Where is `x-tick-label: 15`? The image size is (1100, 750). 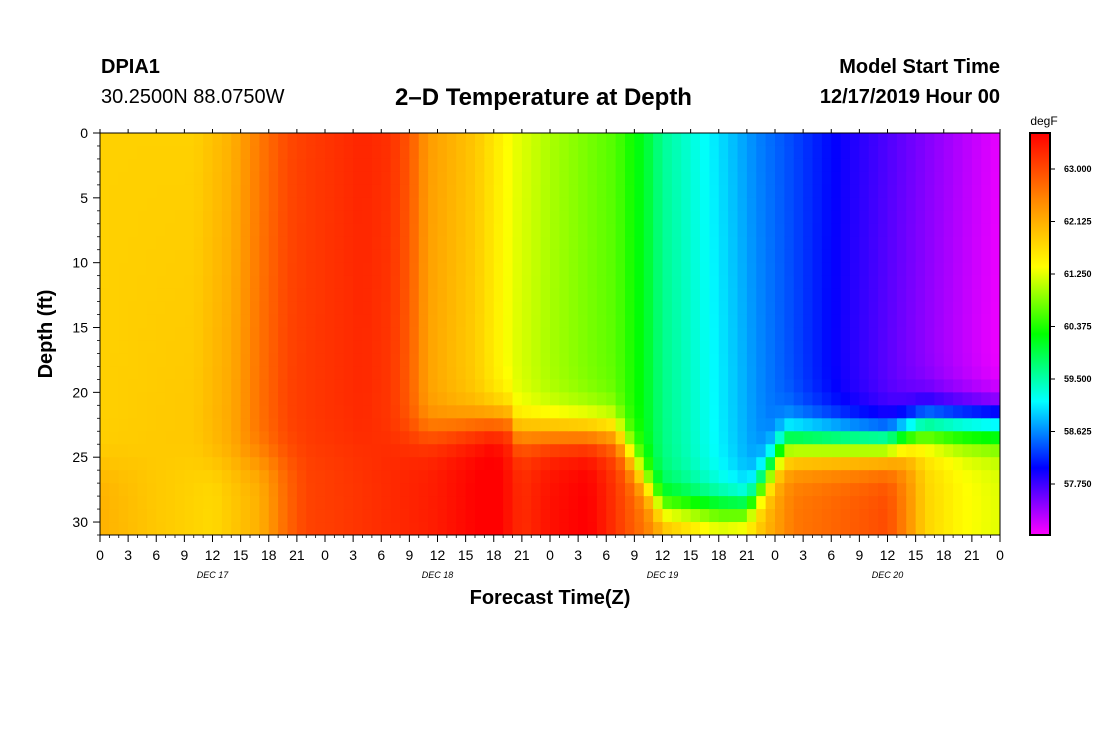 x-tick-label: 15 is located at coordinates (466, 555).